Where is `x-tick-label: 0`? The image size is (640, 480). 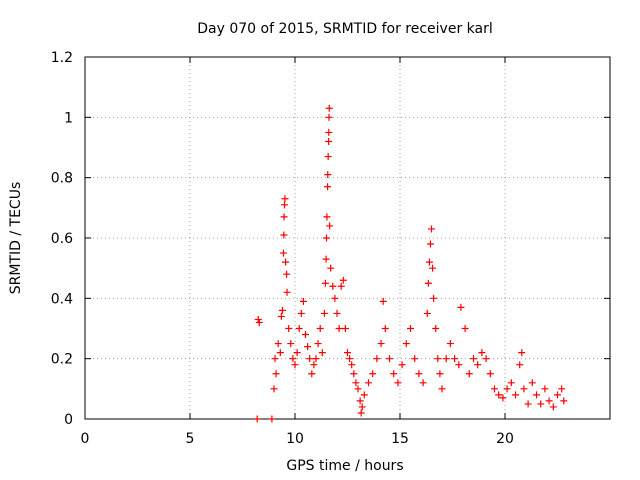 x-tick-label: 0 is located at coordinates (85, 439).